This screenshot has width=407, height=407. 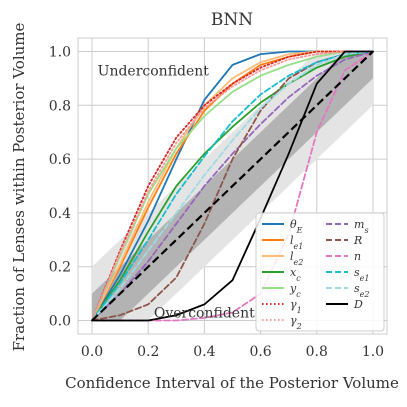 What do you see at coordinates (361, 290) in the screenshot?
I see `legend-label: se2` at bounding box center [361, 290].